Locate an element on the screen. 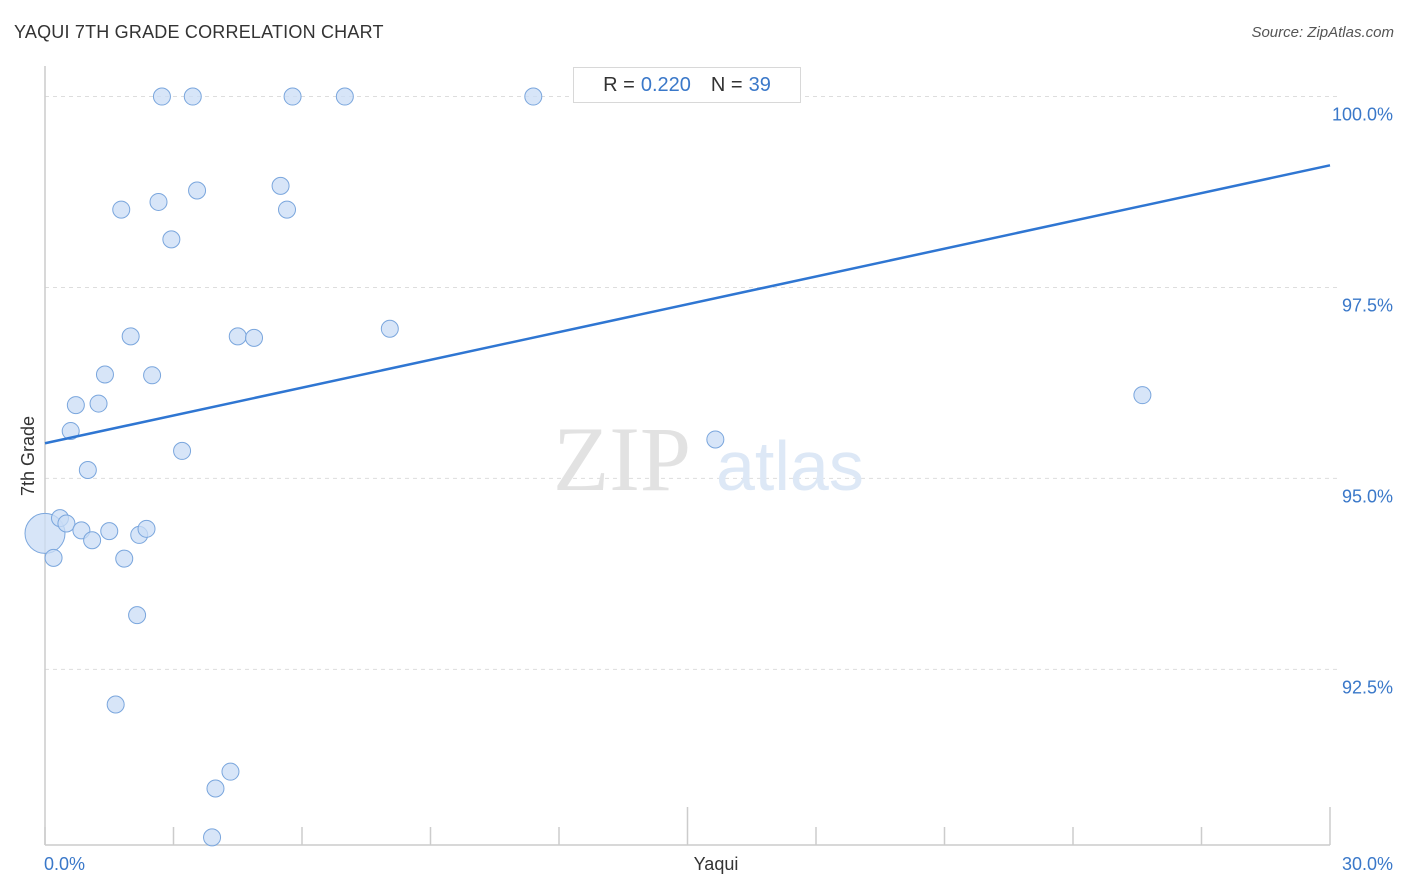 This screenshot has width=1406, height=892. r-value: 0.220 is located at coordinates (665, 84).